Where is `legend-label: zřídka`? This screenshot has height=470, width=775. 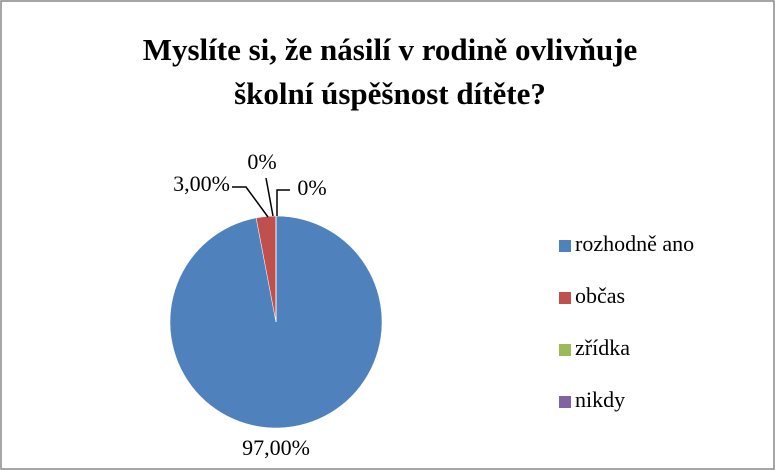
legend-label: zřídka is located at coordinates (602, 347).